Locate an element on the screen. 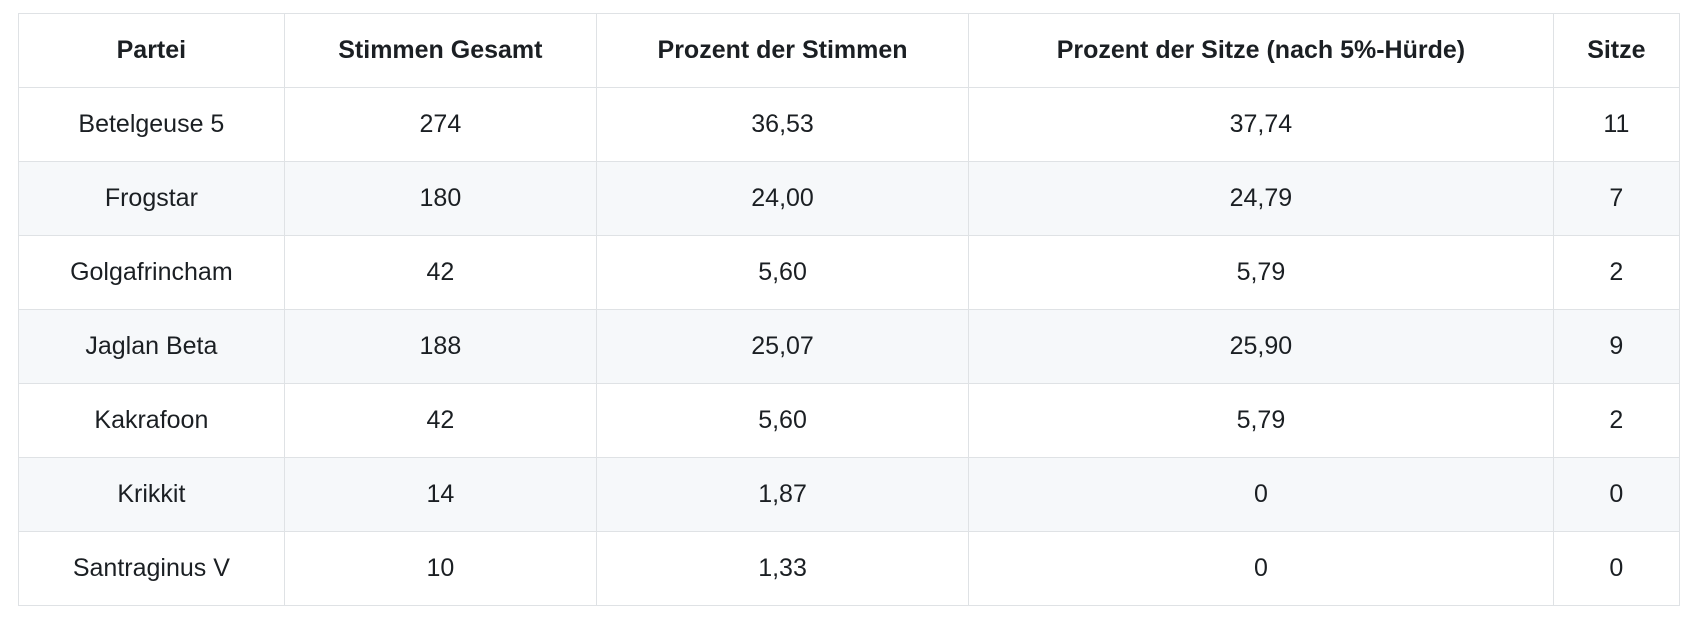  cell-prozent-sitze: 24,79 is located at coordinates (1261, 198).